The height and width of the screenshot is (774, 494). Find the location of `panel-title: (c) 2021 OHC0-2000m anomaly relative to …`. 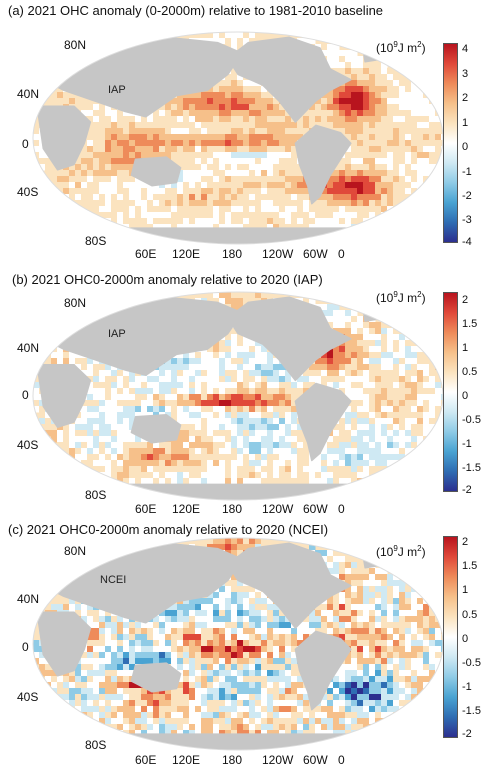

panel-title: (c) 2021 OHC0-2000m anomaly relative to … is located at coordinates (168, 529).